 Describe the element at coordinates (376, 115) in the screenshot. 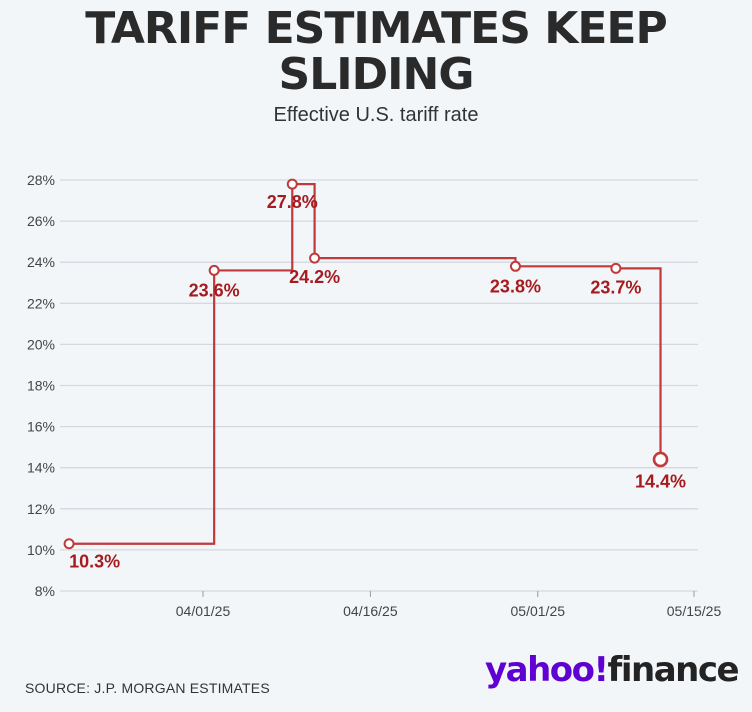

I see `chart-subtitle: Effective U.S. tariff rate` at that location.